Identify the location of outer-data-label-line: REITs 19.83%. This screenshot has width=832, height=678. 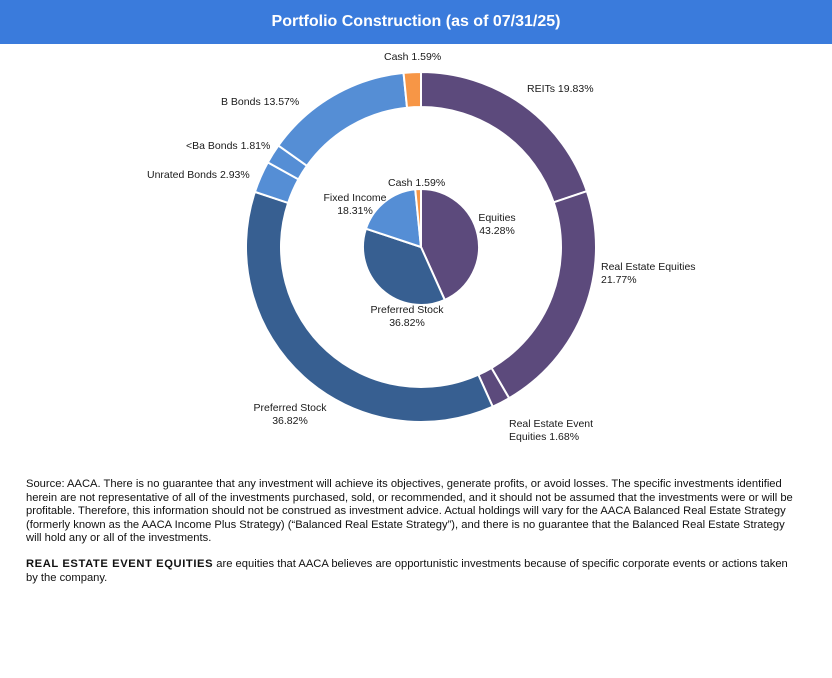
(560, 89).